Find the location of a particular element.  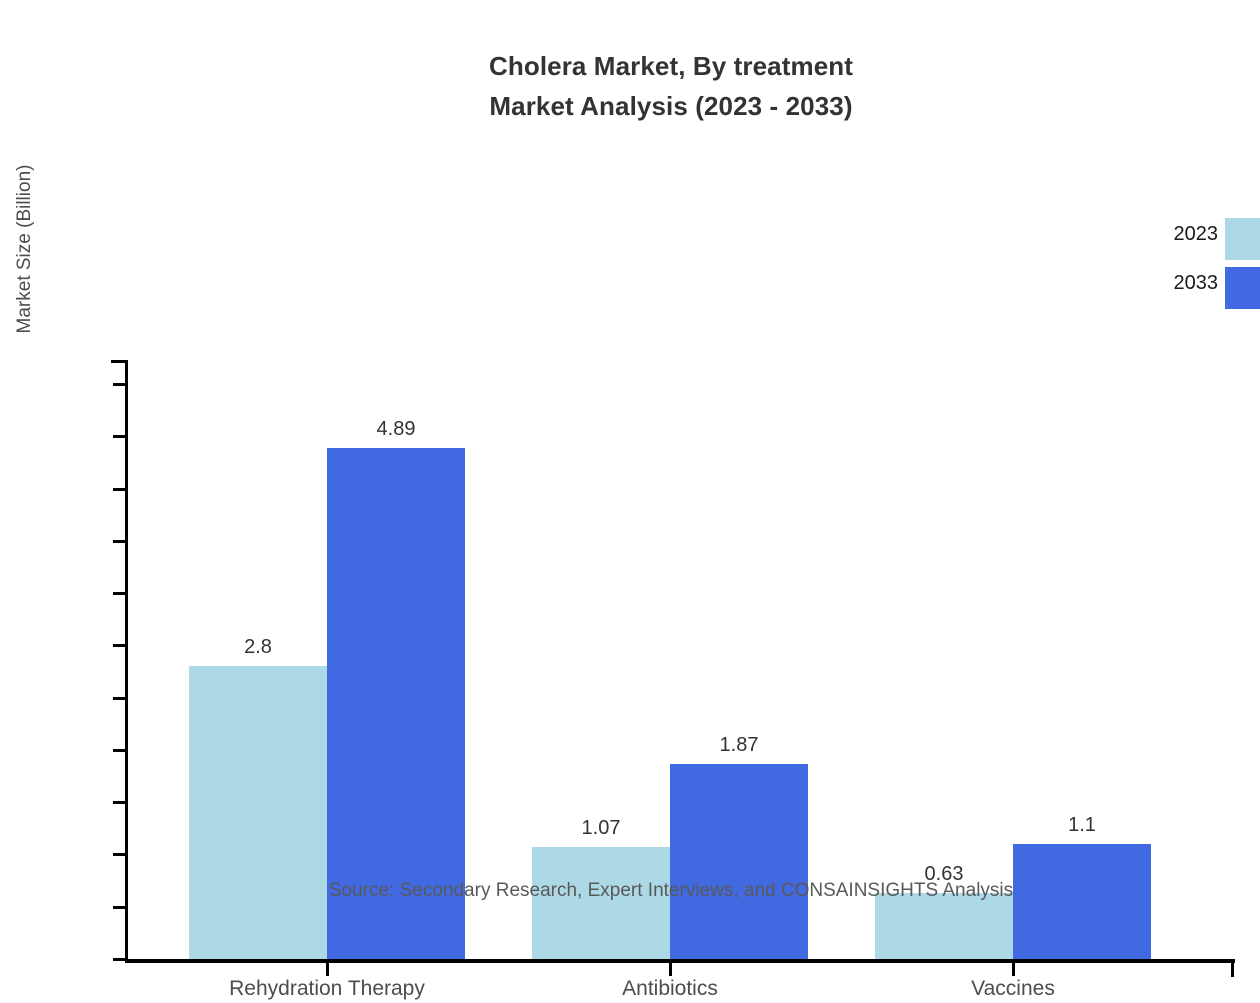

chart-title-line-2: Market Analysis (2023 - 2033) is located at coordinates (671, 106).